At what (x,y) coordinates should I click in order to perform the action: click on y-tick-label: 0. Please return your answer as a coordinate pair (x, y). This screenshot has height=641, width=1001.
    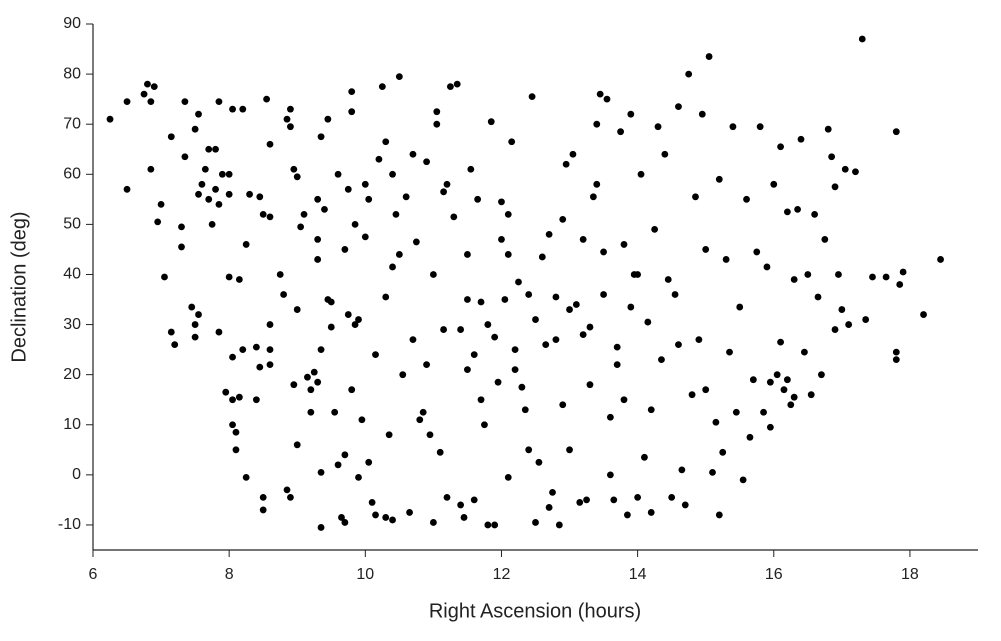
    Looking at the image, I should click on (76, 474).